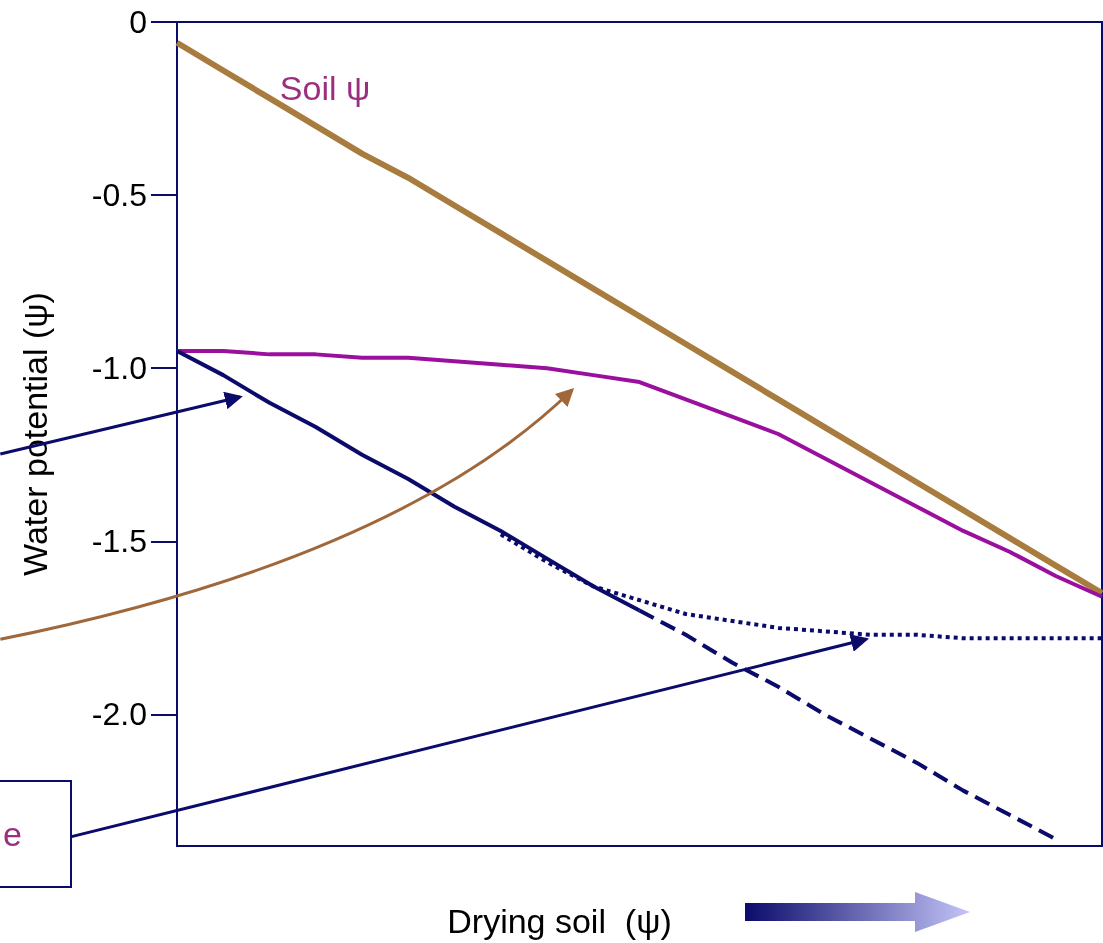 The image size is (1103, 943). Describe the element at coordinates (119, 541) in the screenshot. I see `y-tick-label: -1.5` at that location.